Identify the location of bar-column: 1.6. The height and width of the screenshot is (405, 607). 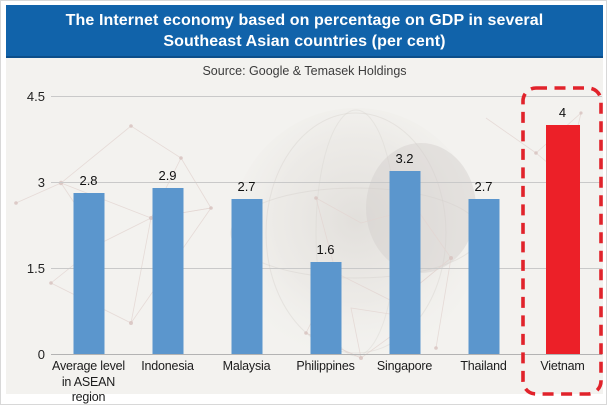
(325, 225).